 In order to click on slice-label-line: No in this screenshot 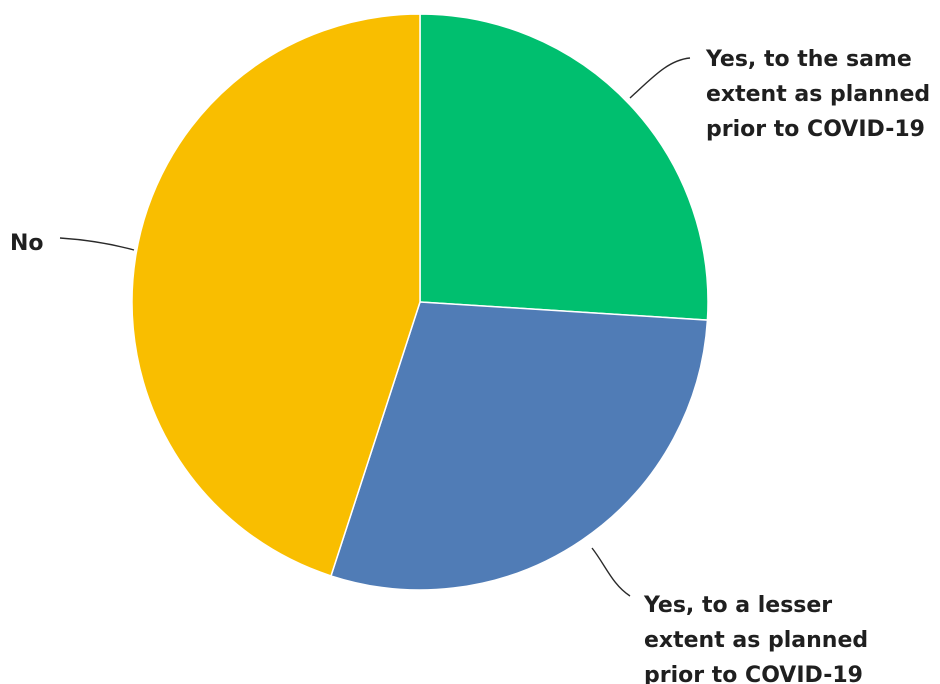, I will do `click(27, 243)`.